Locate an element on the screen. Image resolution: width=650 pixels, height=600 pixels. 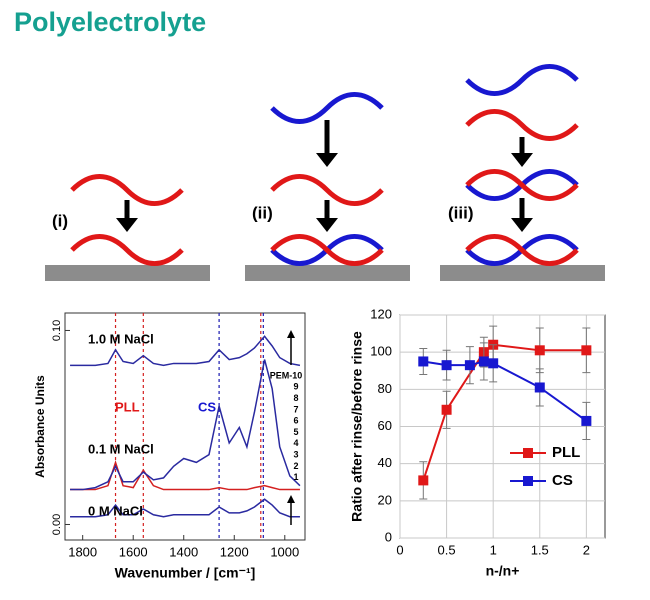
y-axis-label: Absorbance Units is located at coordinates (40, 426).